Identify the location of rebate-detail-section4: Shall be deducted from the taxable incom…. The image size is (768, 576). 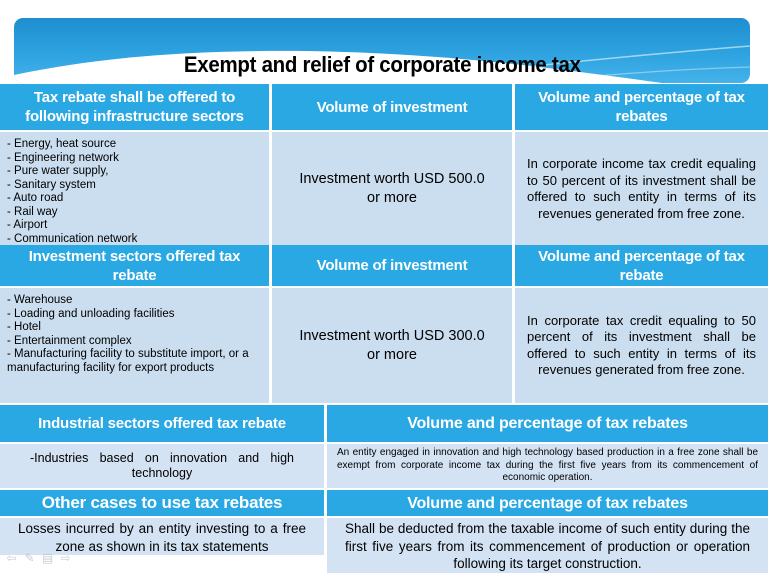
(547, 545).